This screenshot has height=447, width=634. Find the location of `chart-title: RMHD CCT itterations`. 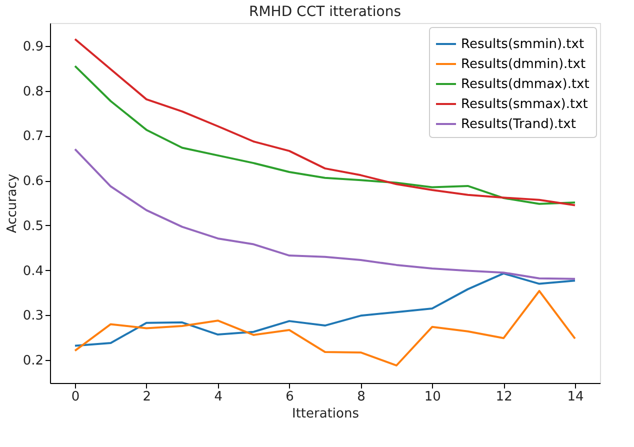

chart-title: RMHD CCT itterations is located at coordinates (325, 12).